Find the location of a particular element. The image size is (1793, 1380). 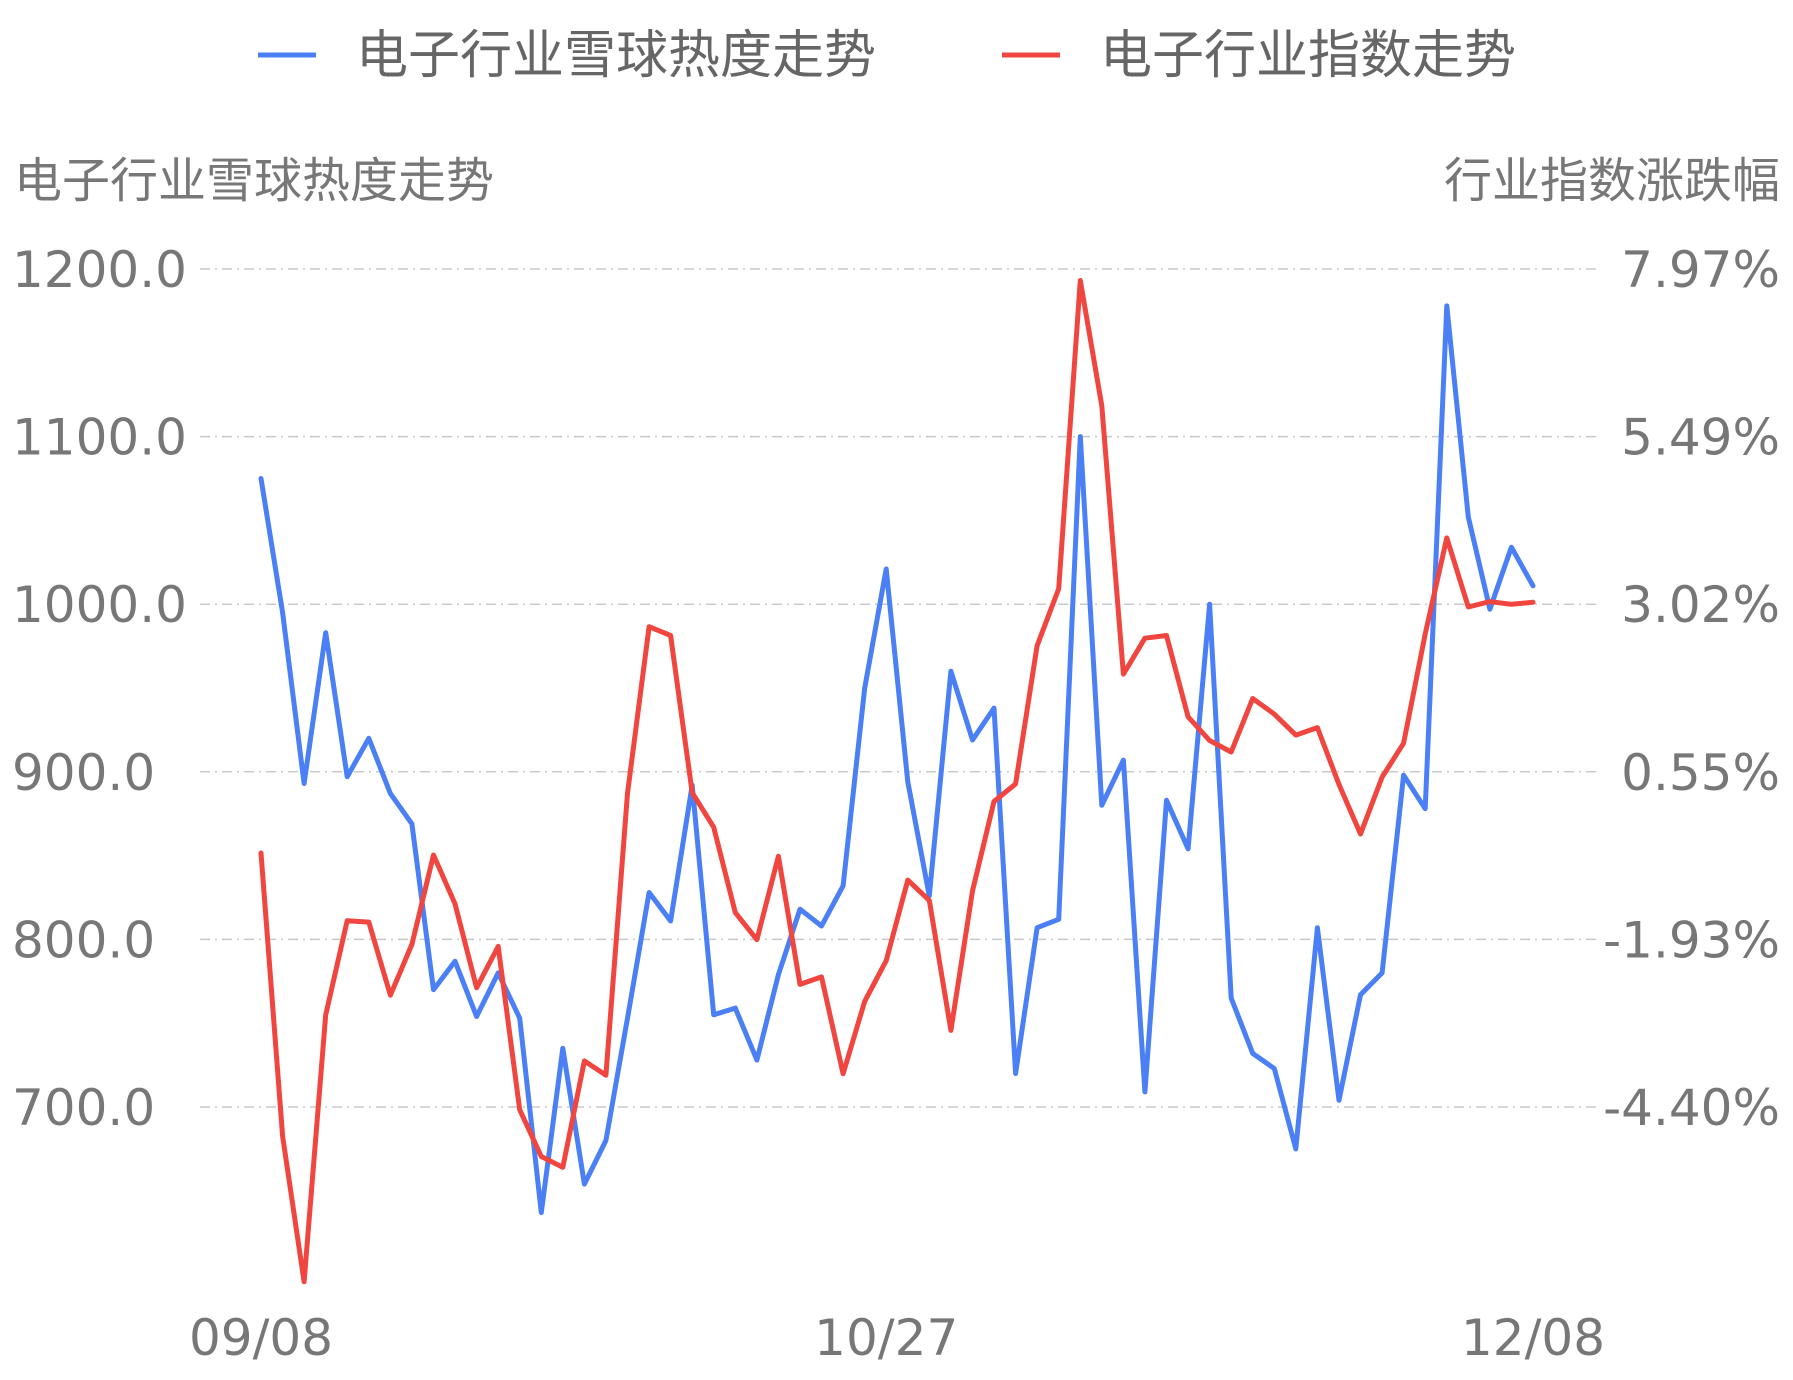

right-tick-label: 5.49% is located at coordinates (1700, 438).